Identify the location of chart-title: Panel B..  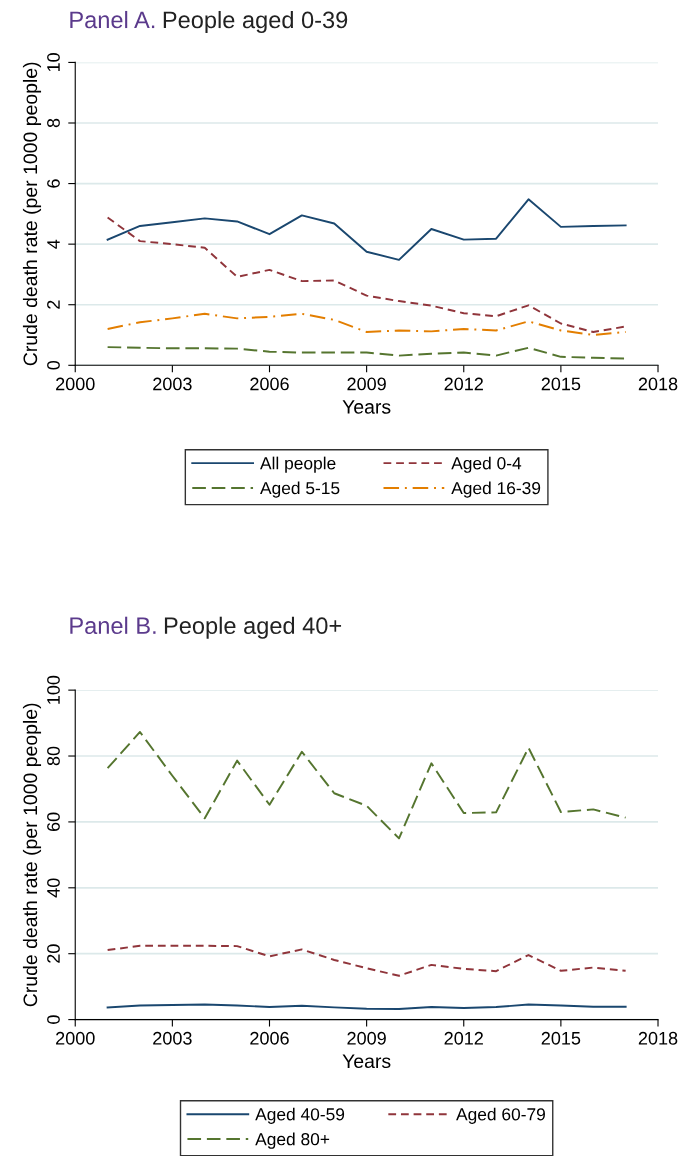
(113, 625).